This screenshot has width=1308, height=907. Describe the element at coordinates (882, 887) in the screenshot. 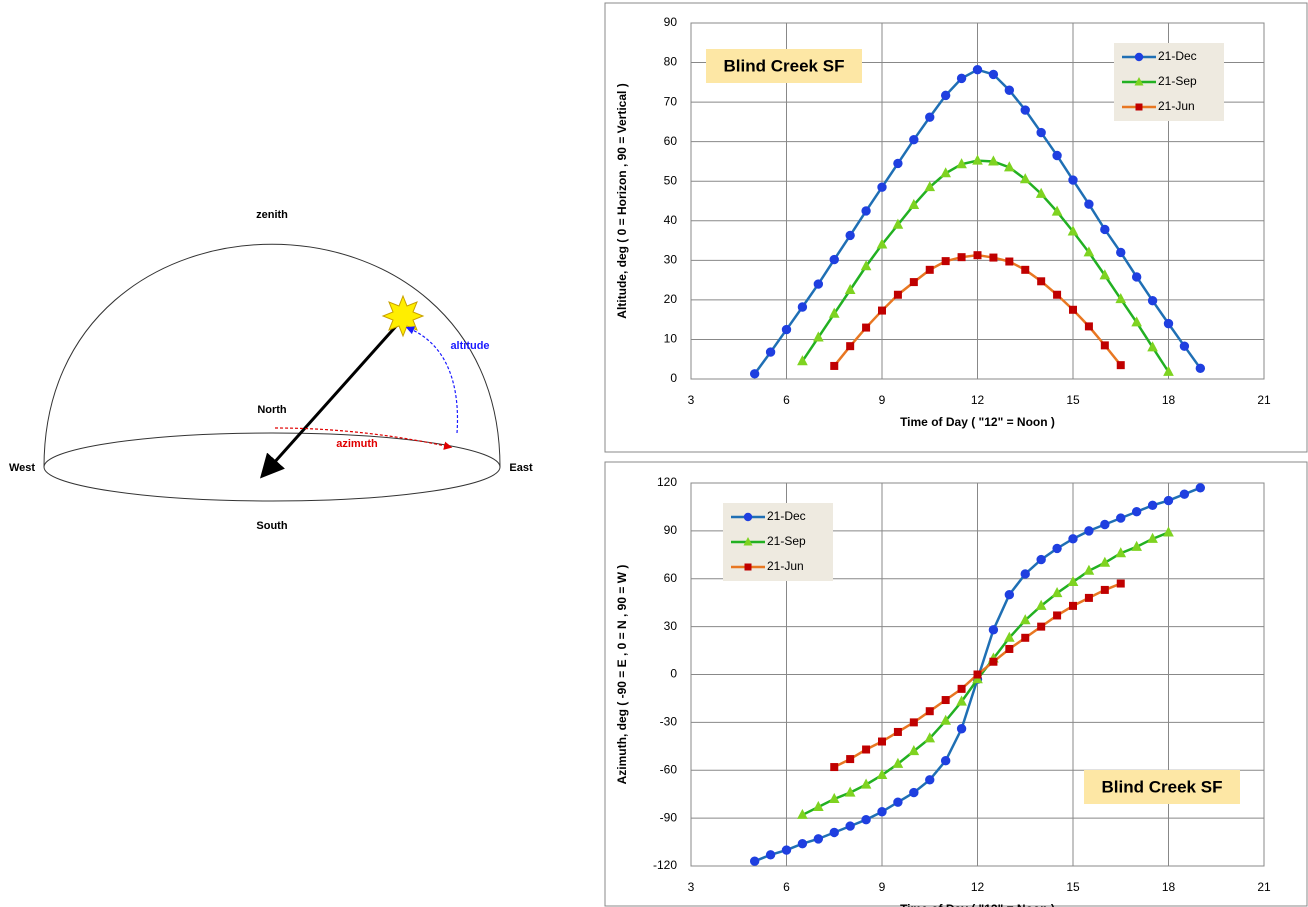

I see `x-tick-label: 9` at that location.